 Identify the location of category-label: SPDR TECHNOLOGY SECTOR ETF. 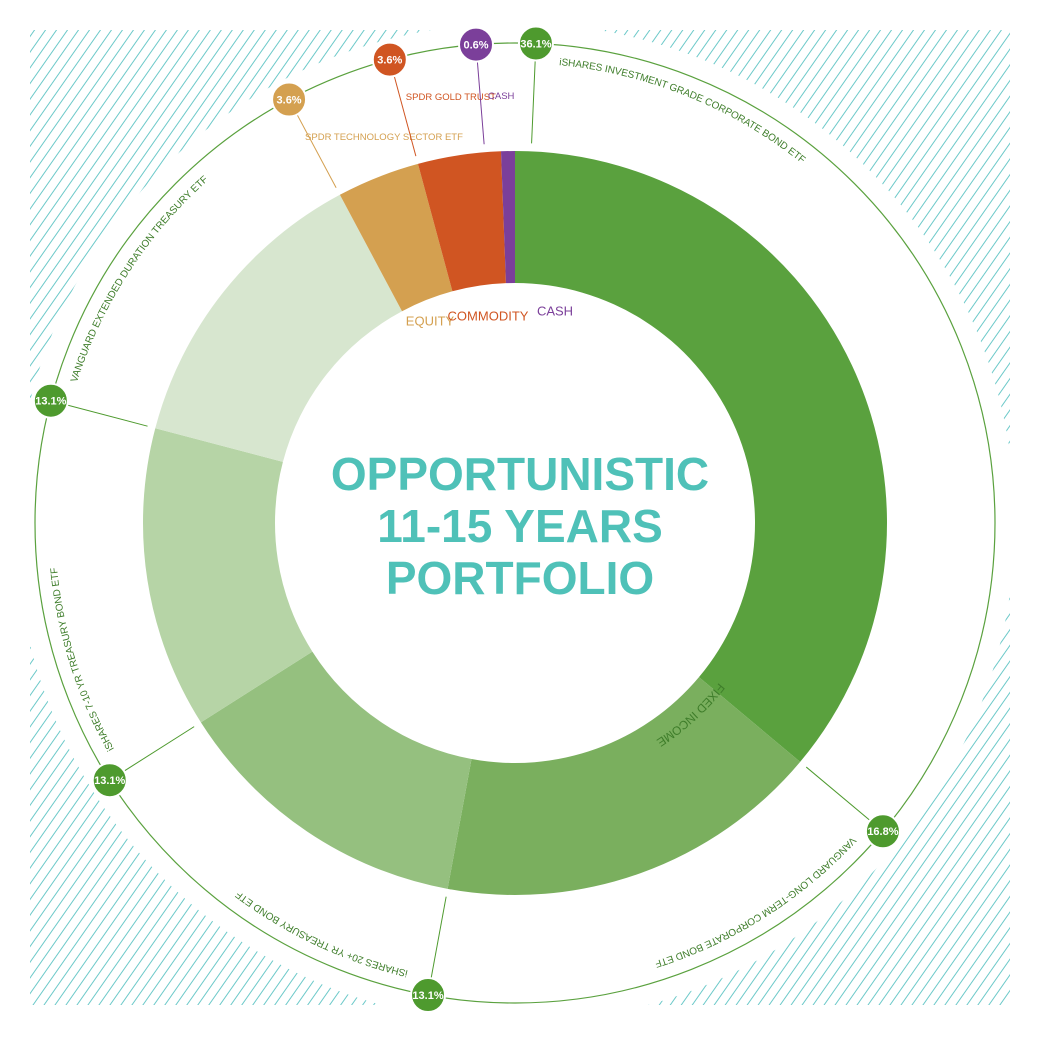
(384, 137).